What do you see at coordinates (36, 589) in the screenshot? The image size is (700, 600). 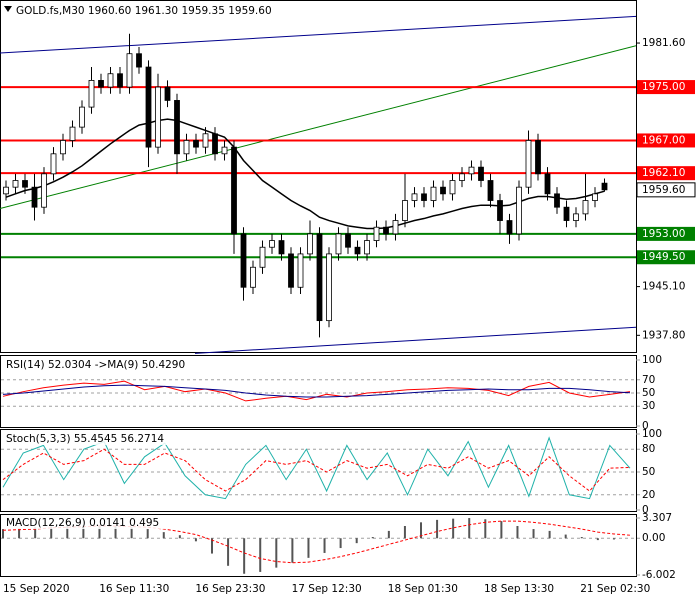 I see `x-tick-label: 15 Sep 2020` at bounding box center [36, 589].